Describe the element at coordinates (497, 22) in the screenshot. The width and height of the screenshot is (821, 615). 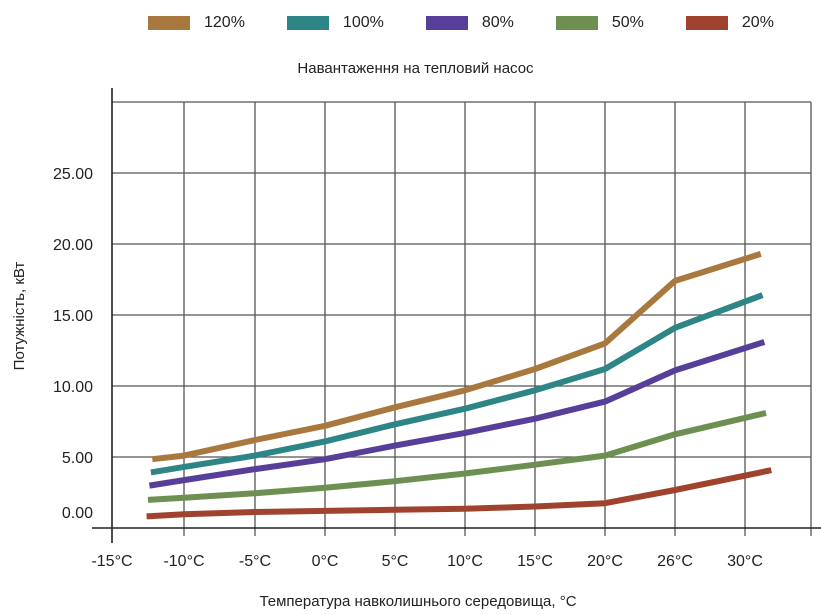
I see `legend-label: 80%` at that location.